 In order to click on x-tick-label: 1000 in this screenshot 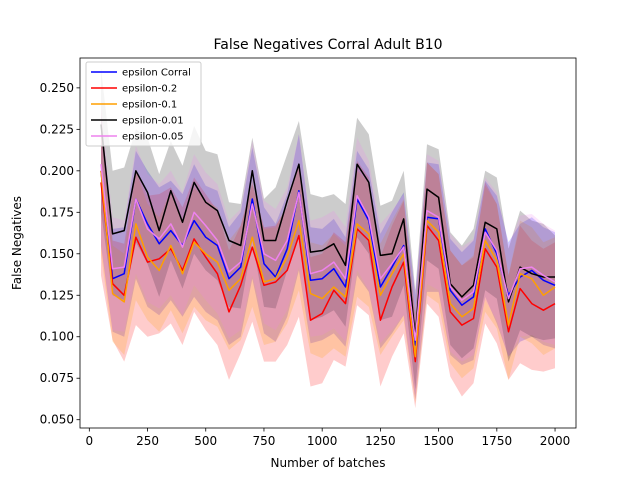, I will do `click(322, 441)`.